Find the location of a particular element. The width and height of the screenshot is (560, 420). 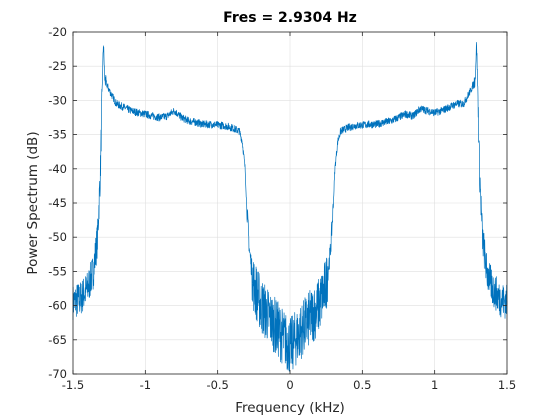

y-tick-label: -60 is located at coordinates (57, 306).